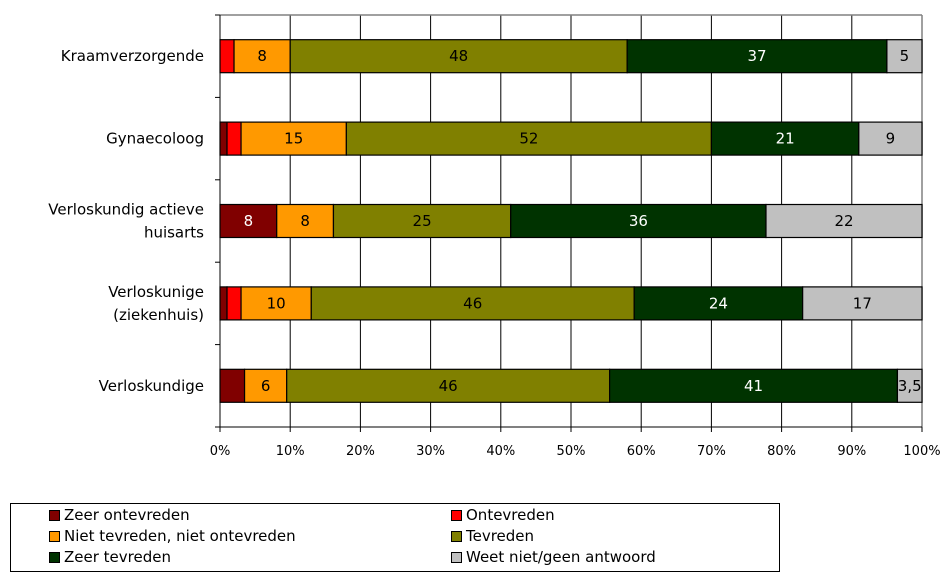  I want to click on data-label: 10, so click(276, 303).